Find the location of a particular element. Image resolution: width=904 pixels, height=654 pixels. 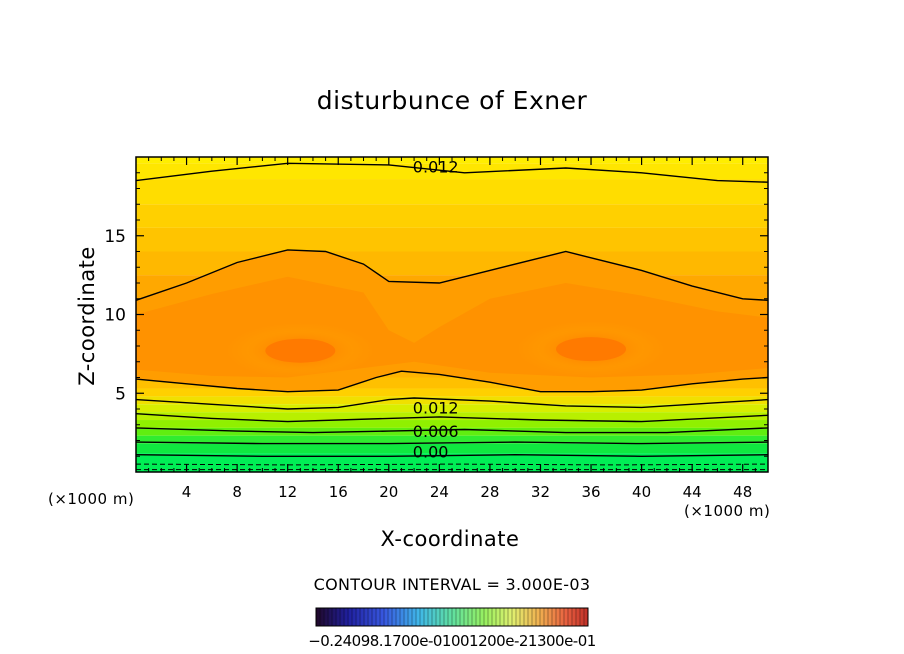

x-tick-label: 12 is located at coordinates (287, 492).